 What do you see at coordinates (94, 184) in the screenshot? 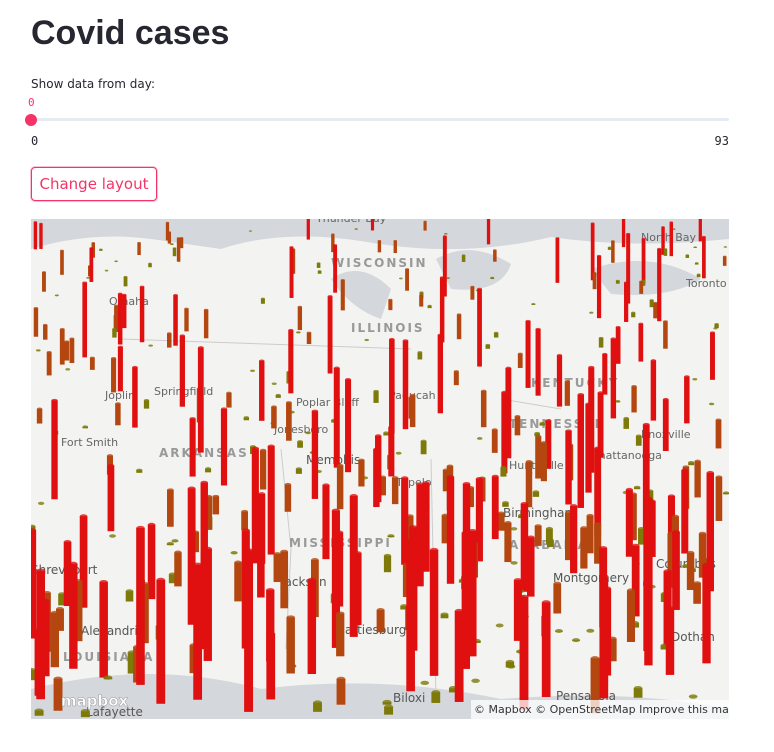
I see `change-layout-button: Change layout` at bounding box center [94, 184].